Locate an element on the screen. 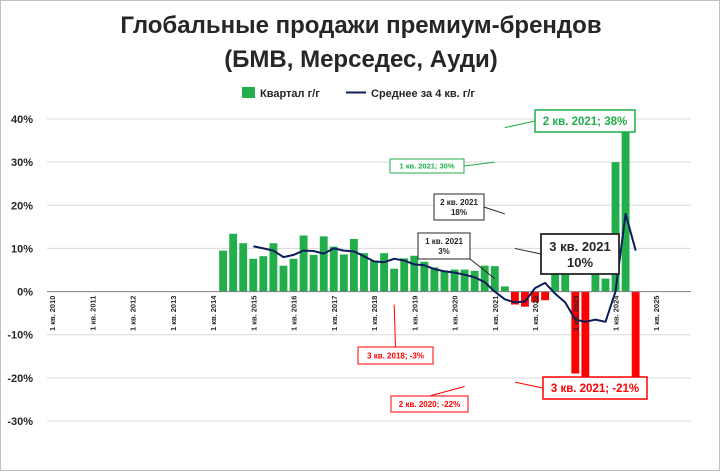  chart-title: Глобальные продажи премиум-брендов is located at coordinates (360, 25).